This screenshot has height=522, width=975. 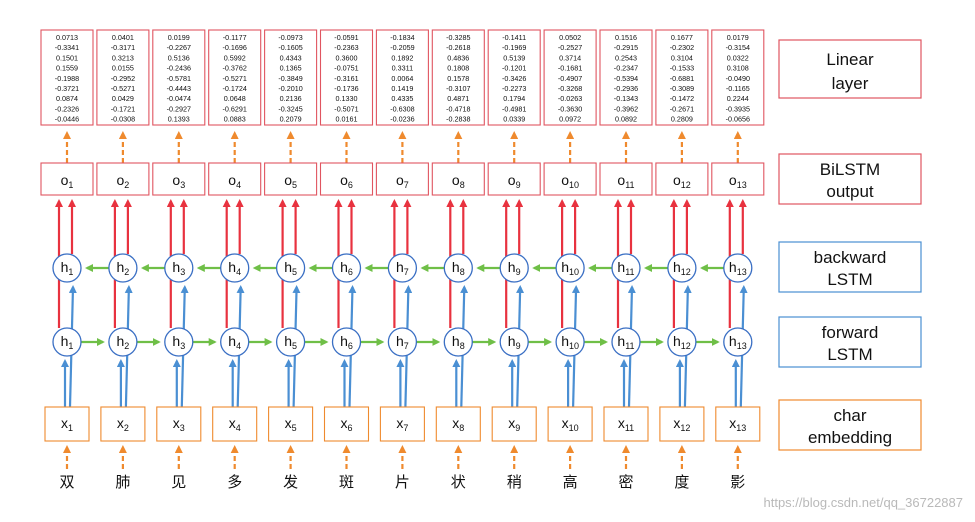 I want to click on embedding-label-3: x3, so click(x=179, y=424).